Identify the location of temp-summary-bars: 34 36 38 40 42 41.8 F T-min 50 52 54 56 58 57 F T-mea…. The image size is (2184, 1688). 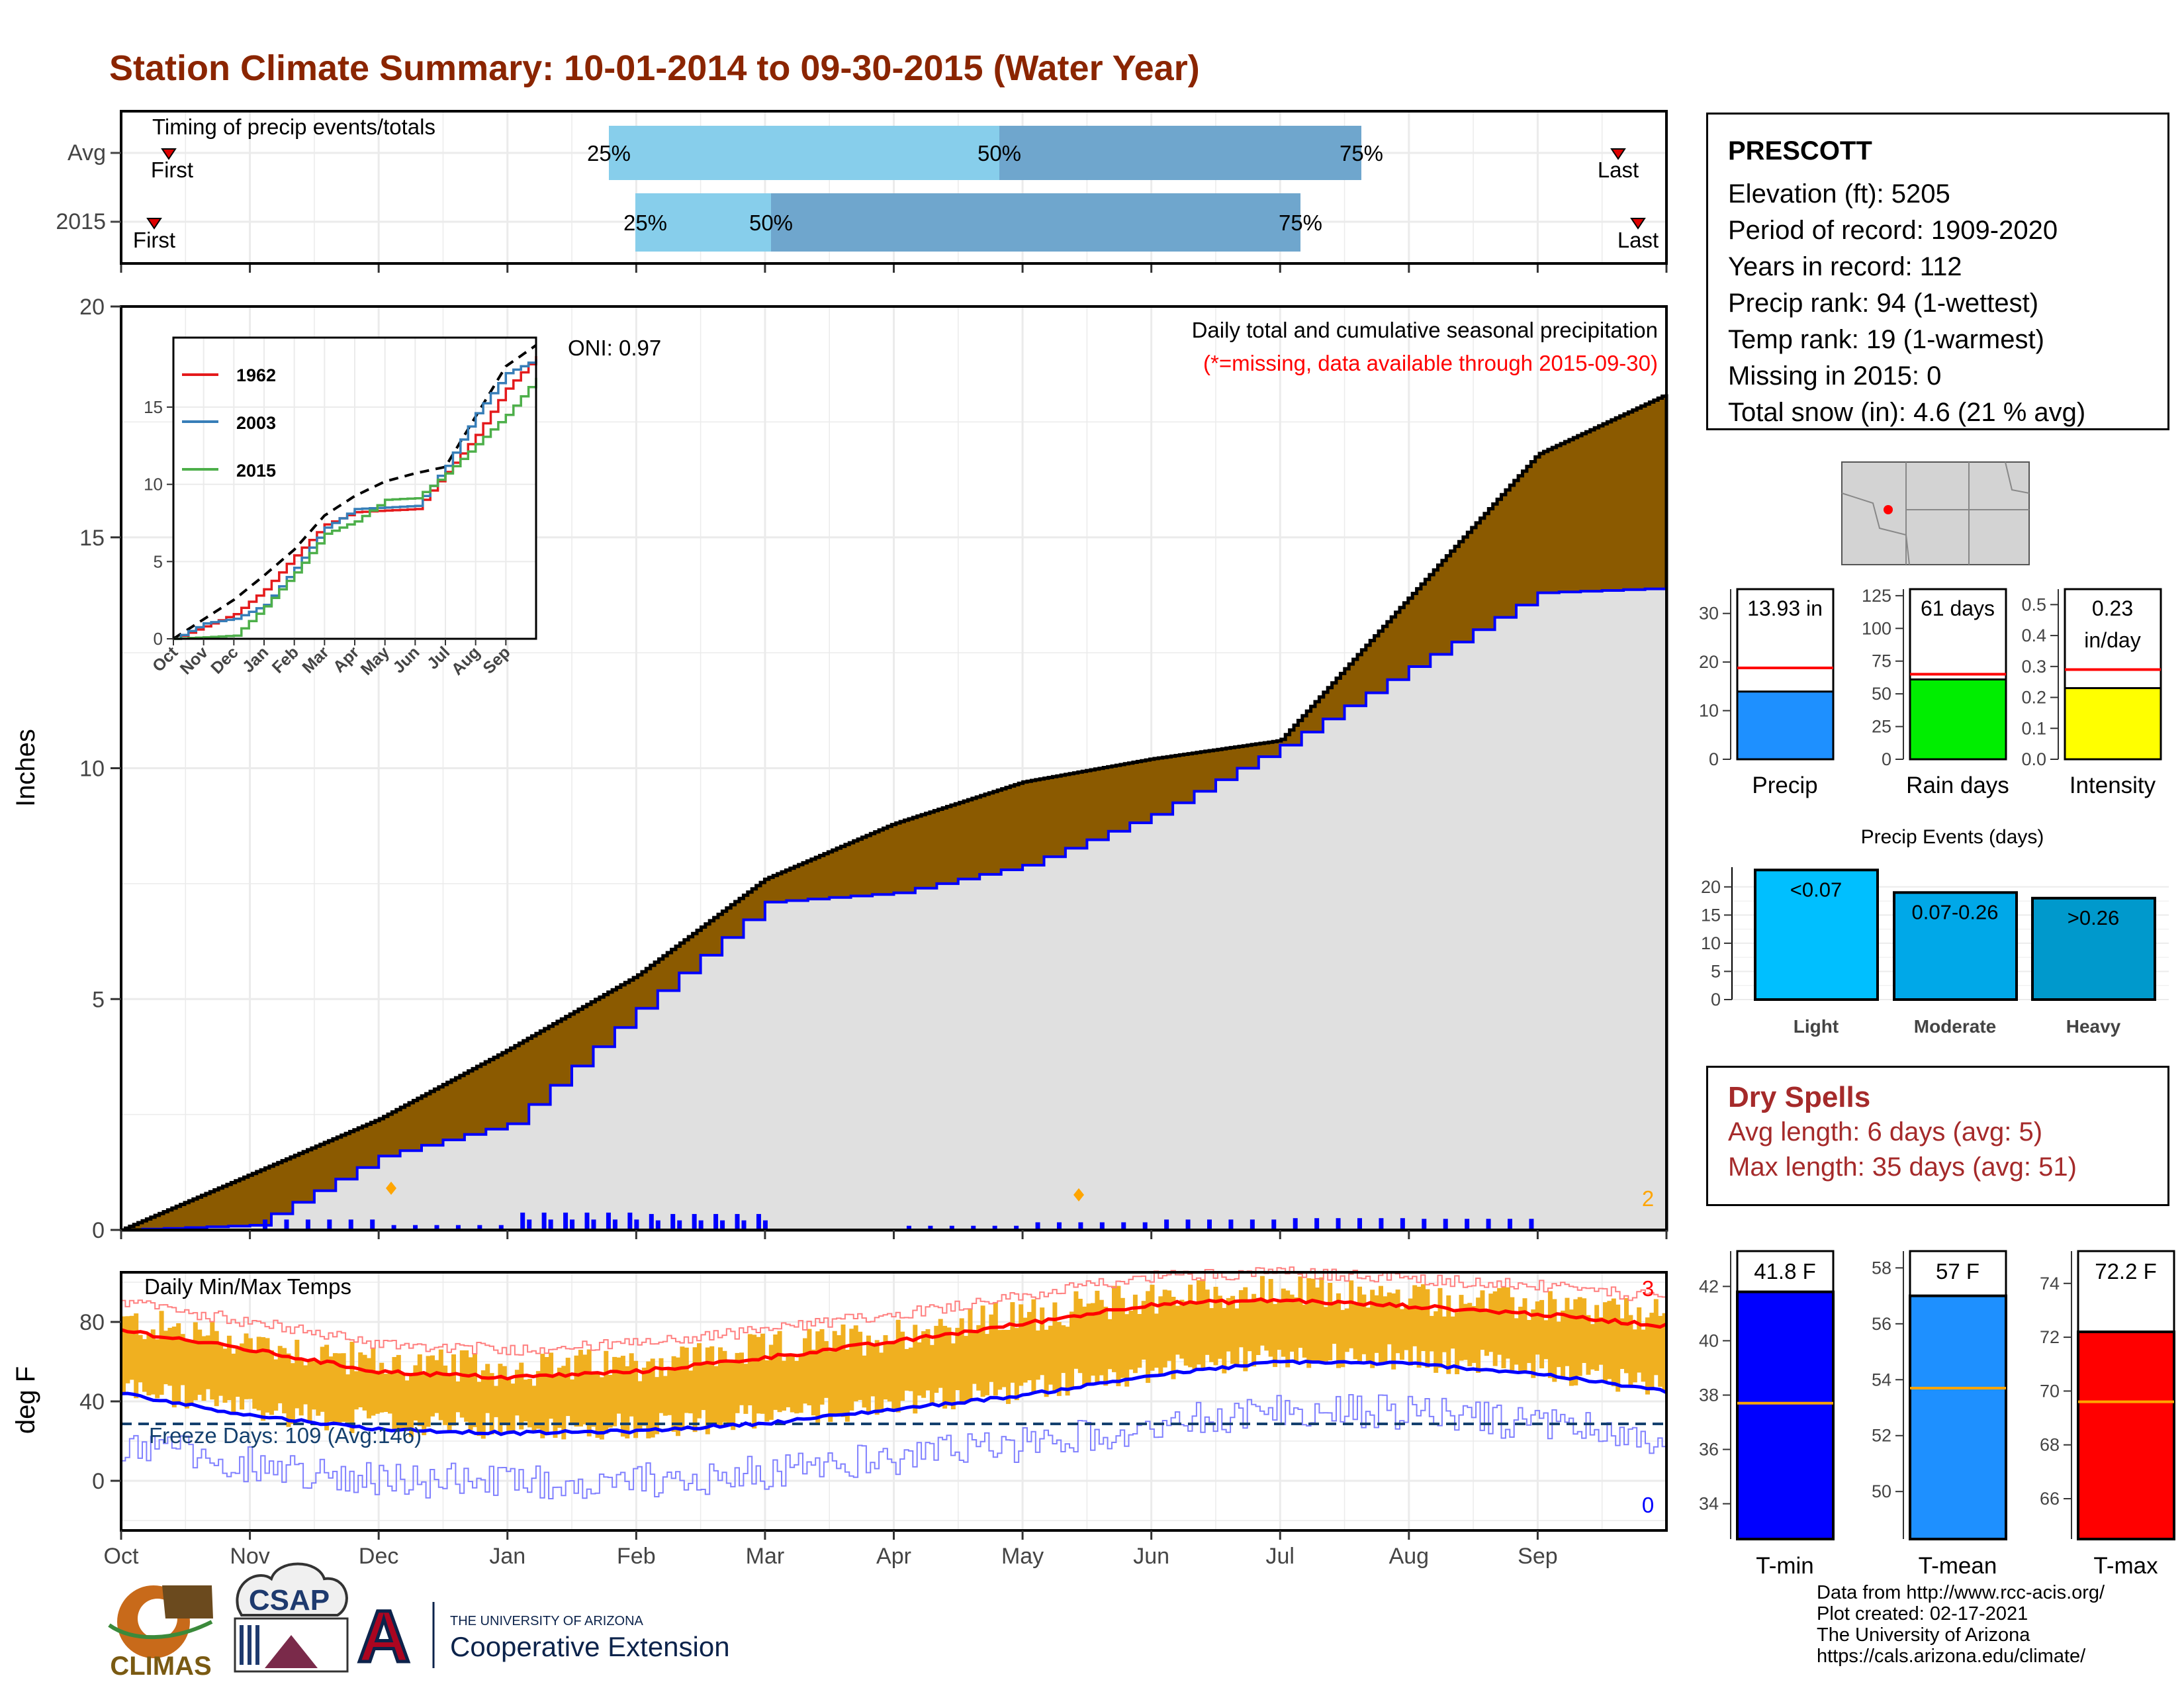
(1937, 1414).